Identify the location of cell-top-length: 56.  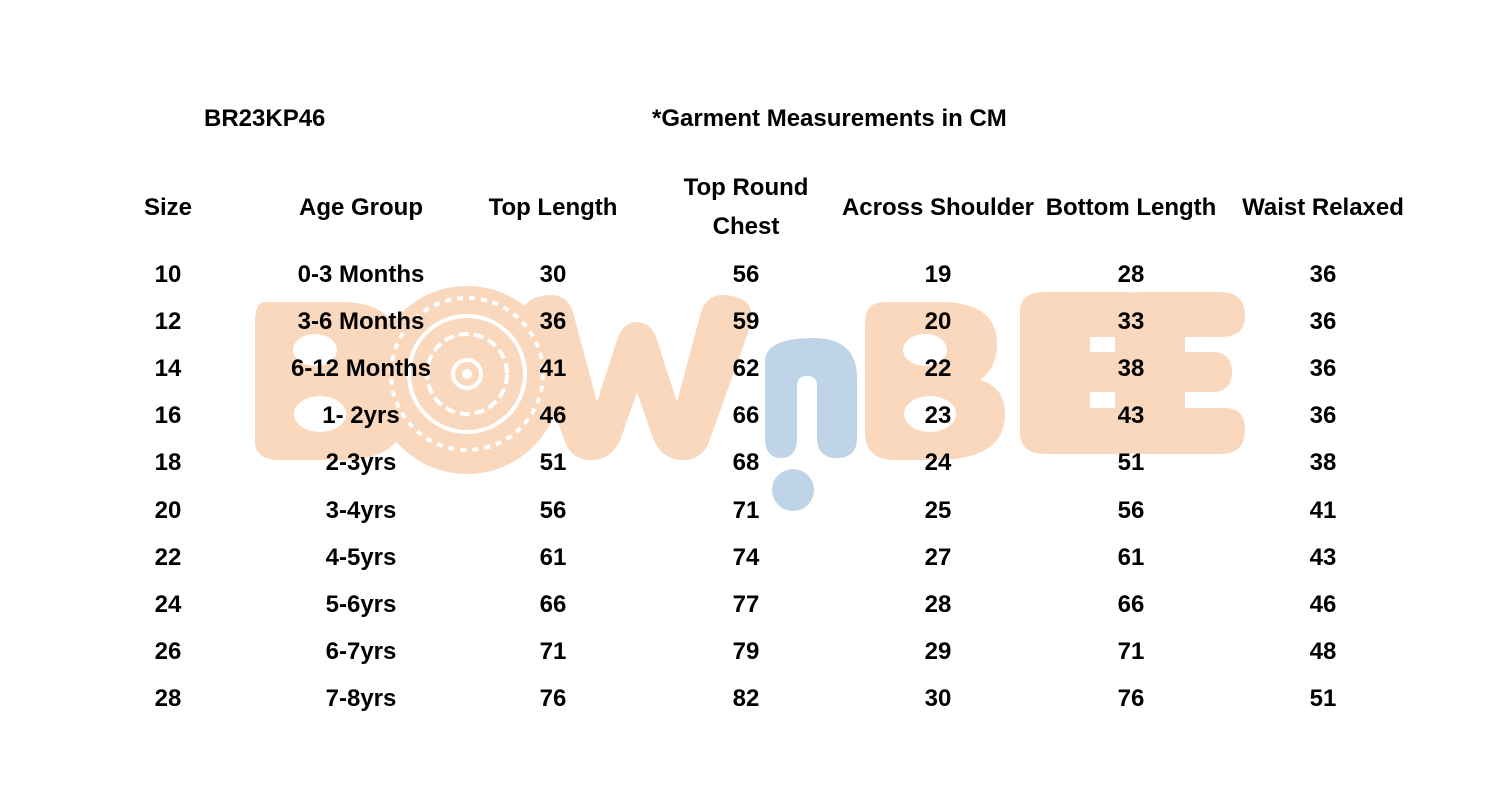
(553, 510).